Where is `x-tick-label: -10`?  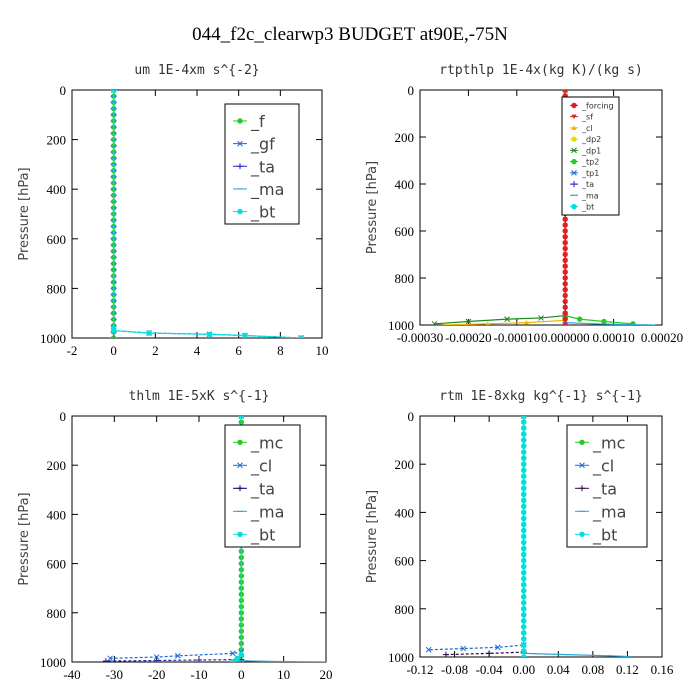 x-tick-label: -10 is located at coordinates (198, 674).